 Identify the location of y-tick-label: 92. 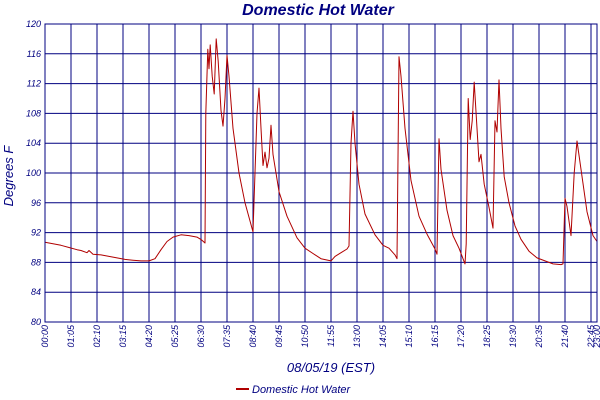
(36, 233).